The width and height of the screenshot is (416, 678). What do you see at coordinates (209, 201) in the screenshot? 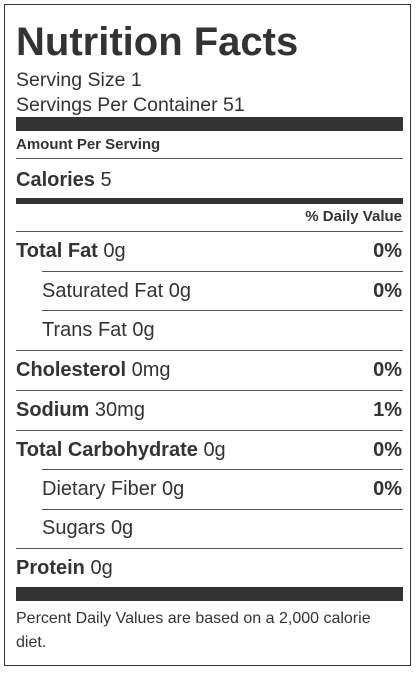
I see `medium-divider` at bounding box center [209, 201].